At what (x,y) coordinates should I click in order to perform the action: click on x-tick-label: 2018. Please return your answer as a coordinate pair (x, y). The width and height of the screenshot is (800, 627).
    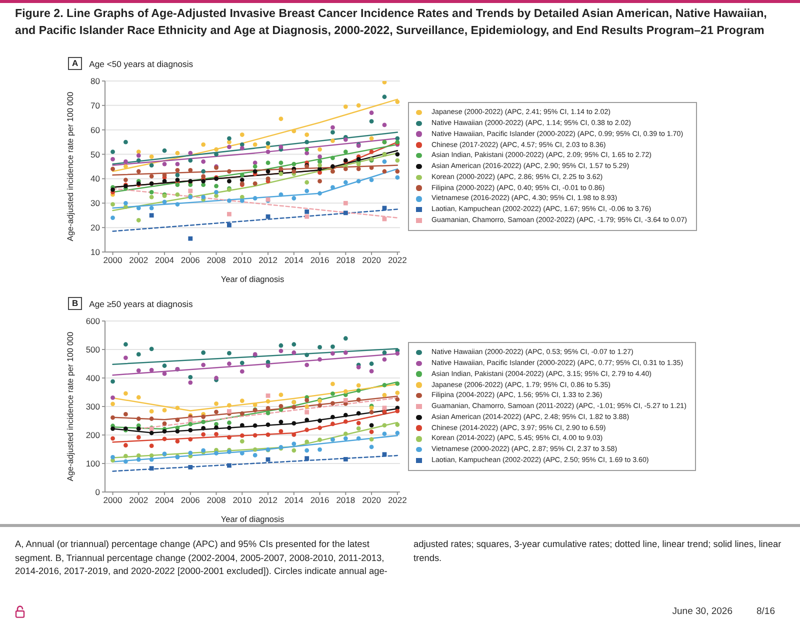
    Looking at the image, I should click on (346, 260).